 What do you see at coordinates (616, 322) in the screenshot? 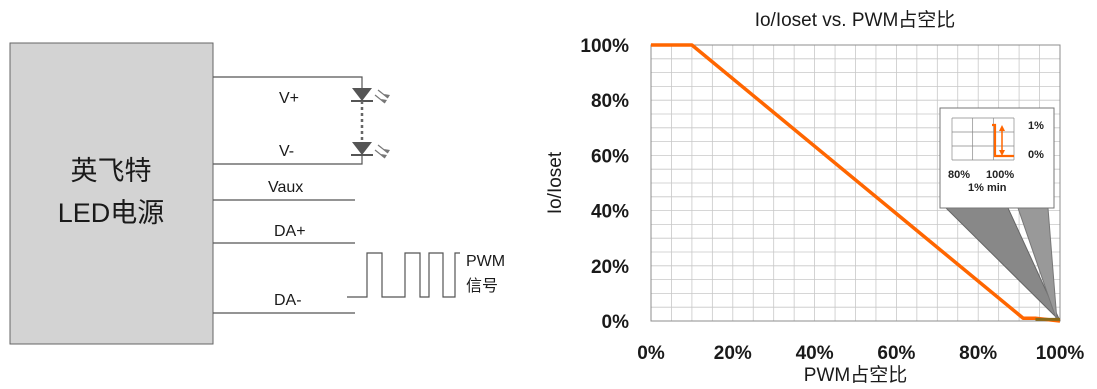
I see `y-tick-label: 0%` at bounding box center [616, 322].